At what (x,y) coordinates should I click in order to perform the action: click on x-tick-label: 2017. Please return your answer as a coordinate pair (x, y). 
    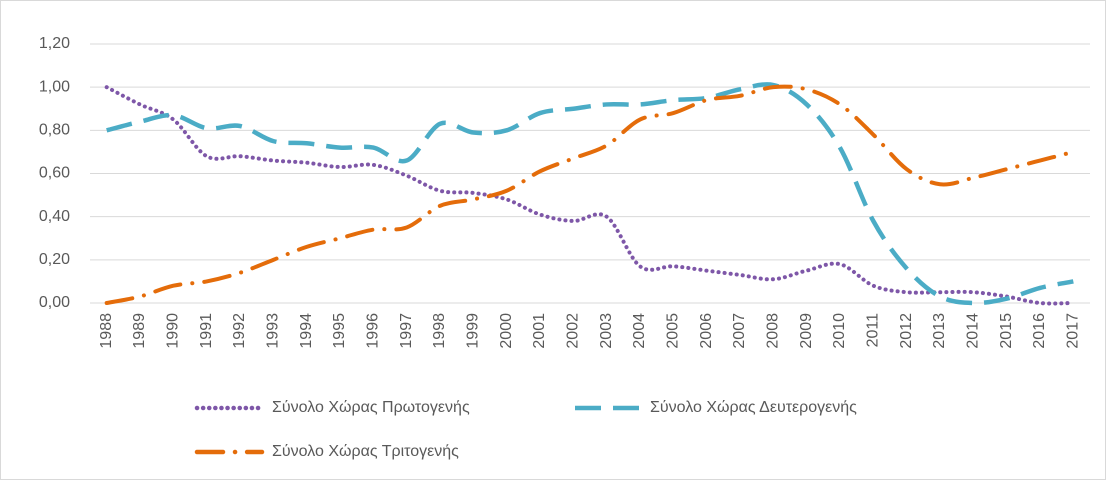
    Looking at the image, I should click on (1073, 331).